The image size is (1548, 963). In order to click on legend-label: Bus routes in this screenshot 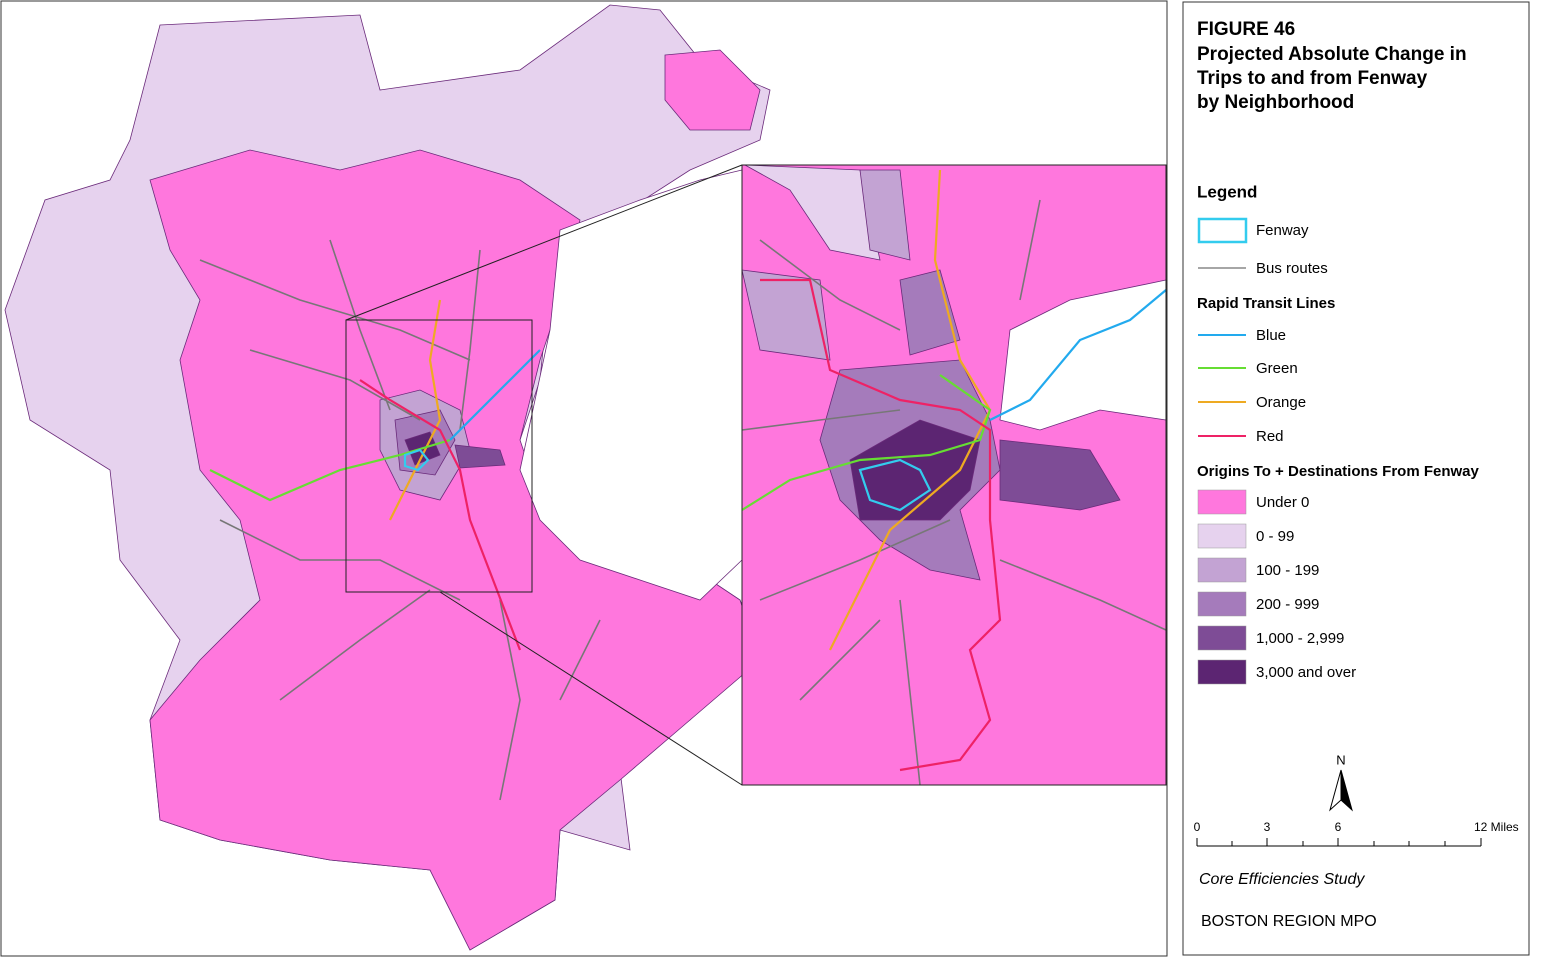, I will do `click(1292, 268)`.